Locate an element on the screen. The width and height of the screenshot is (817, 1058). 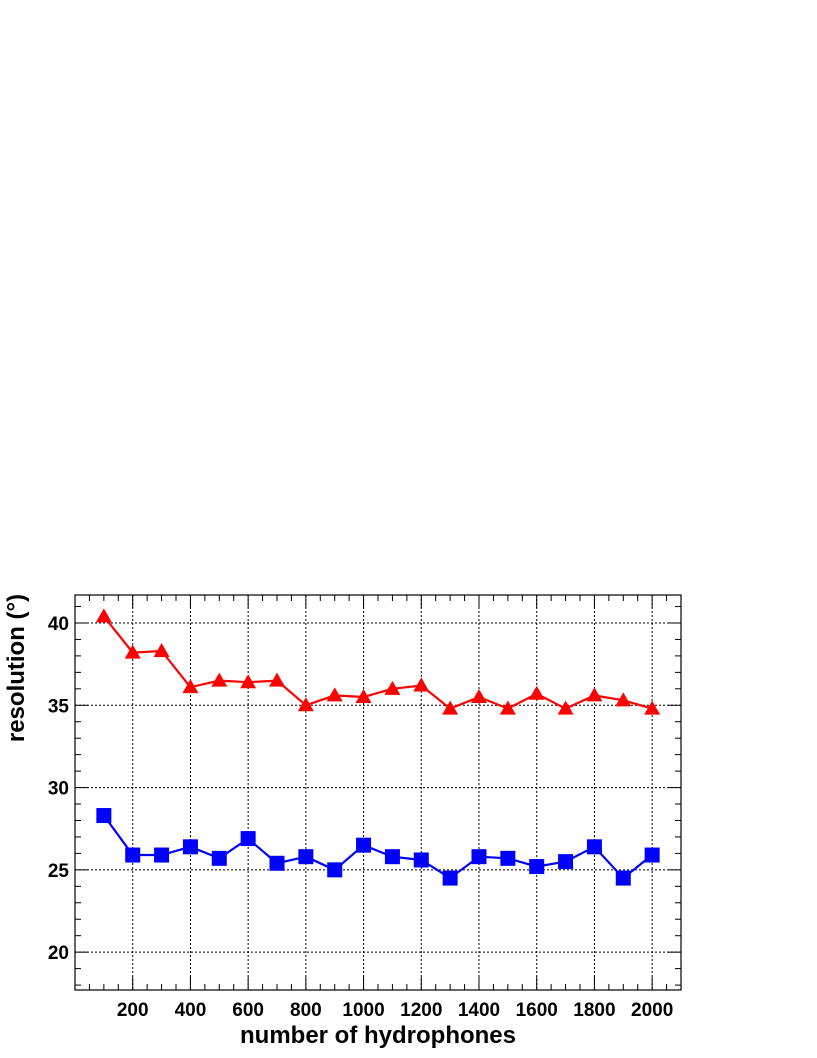
series-line is located at coordinates (378, 662).